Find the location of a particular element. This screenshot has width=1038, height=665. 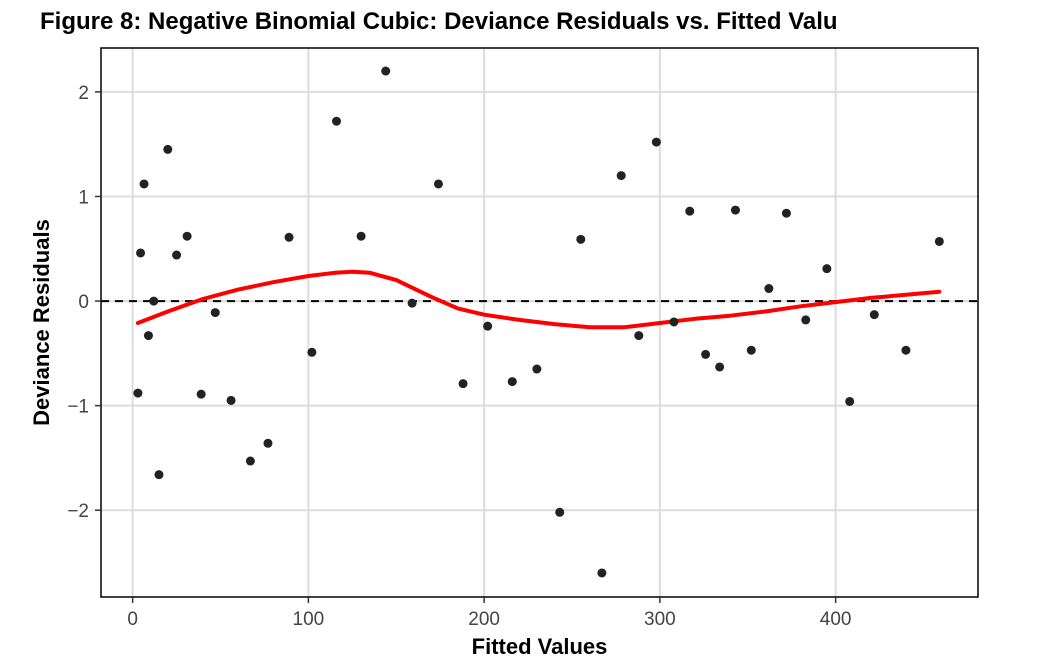

x-axis-title: Fitted Values is located at coordinates (540, 646).